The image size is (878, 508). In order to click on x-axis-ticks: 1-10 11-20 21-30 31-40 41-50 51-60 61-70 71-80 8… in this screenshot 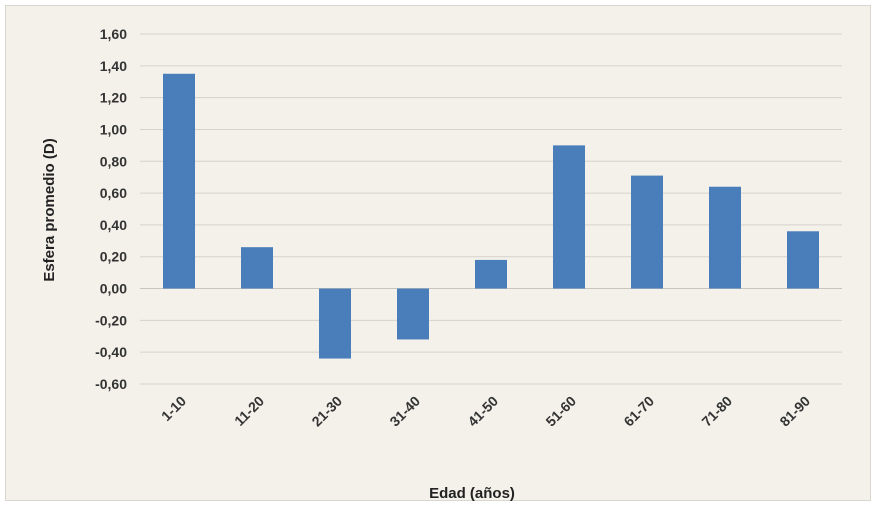, I will do `click(485, 411)`.